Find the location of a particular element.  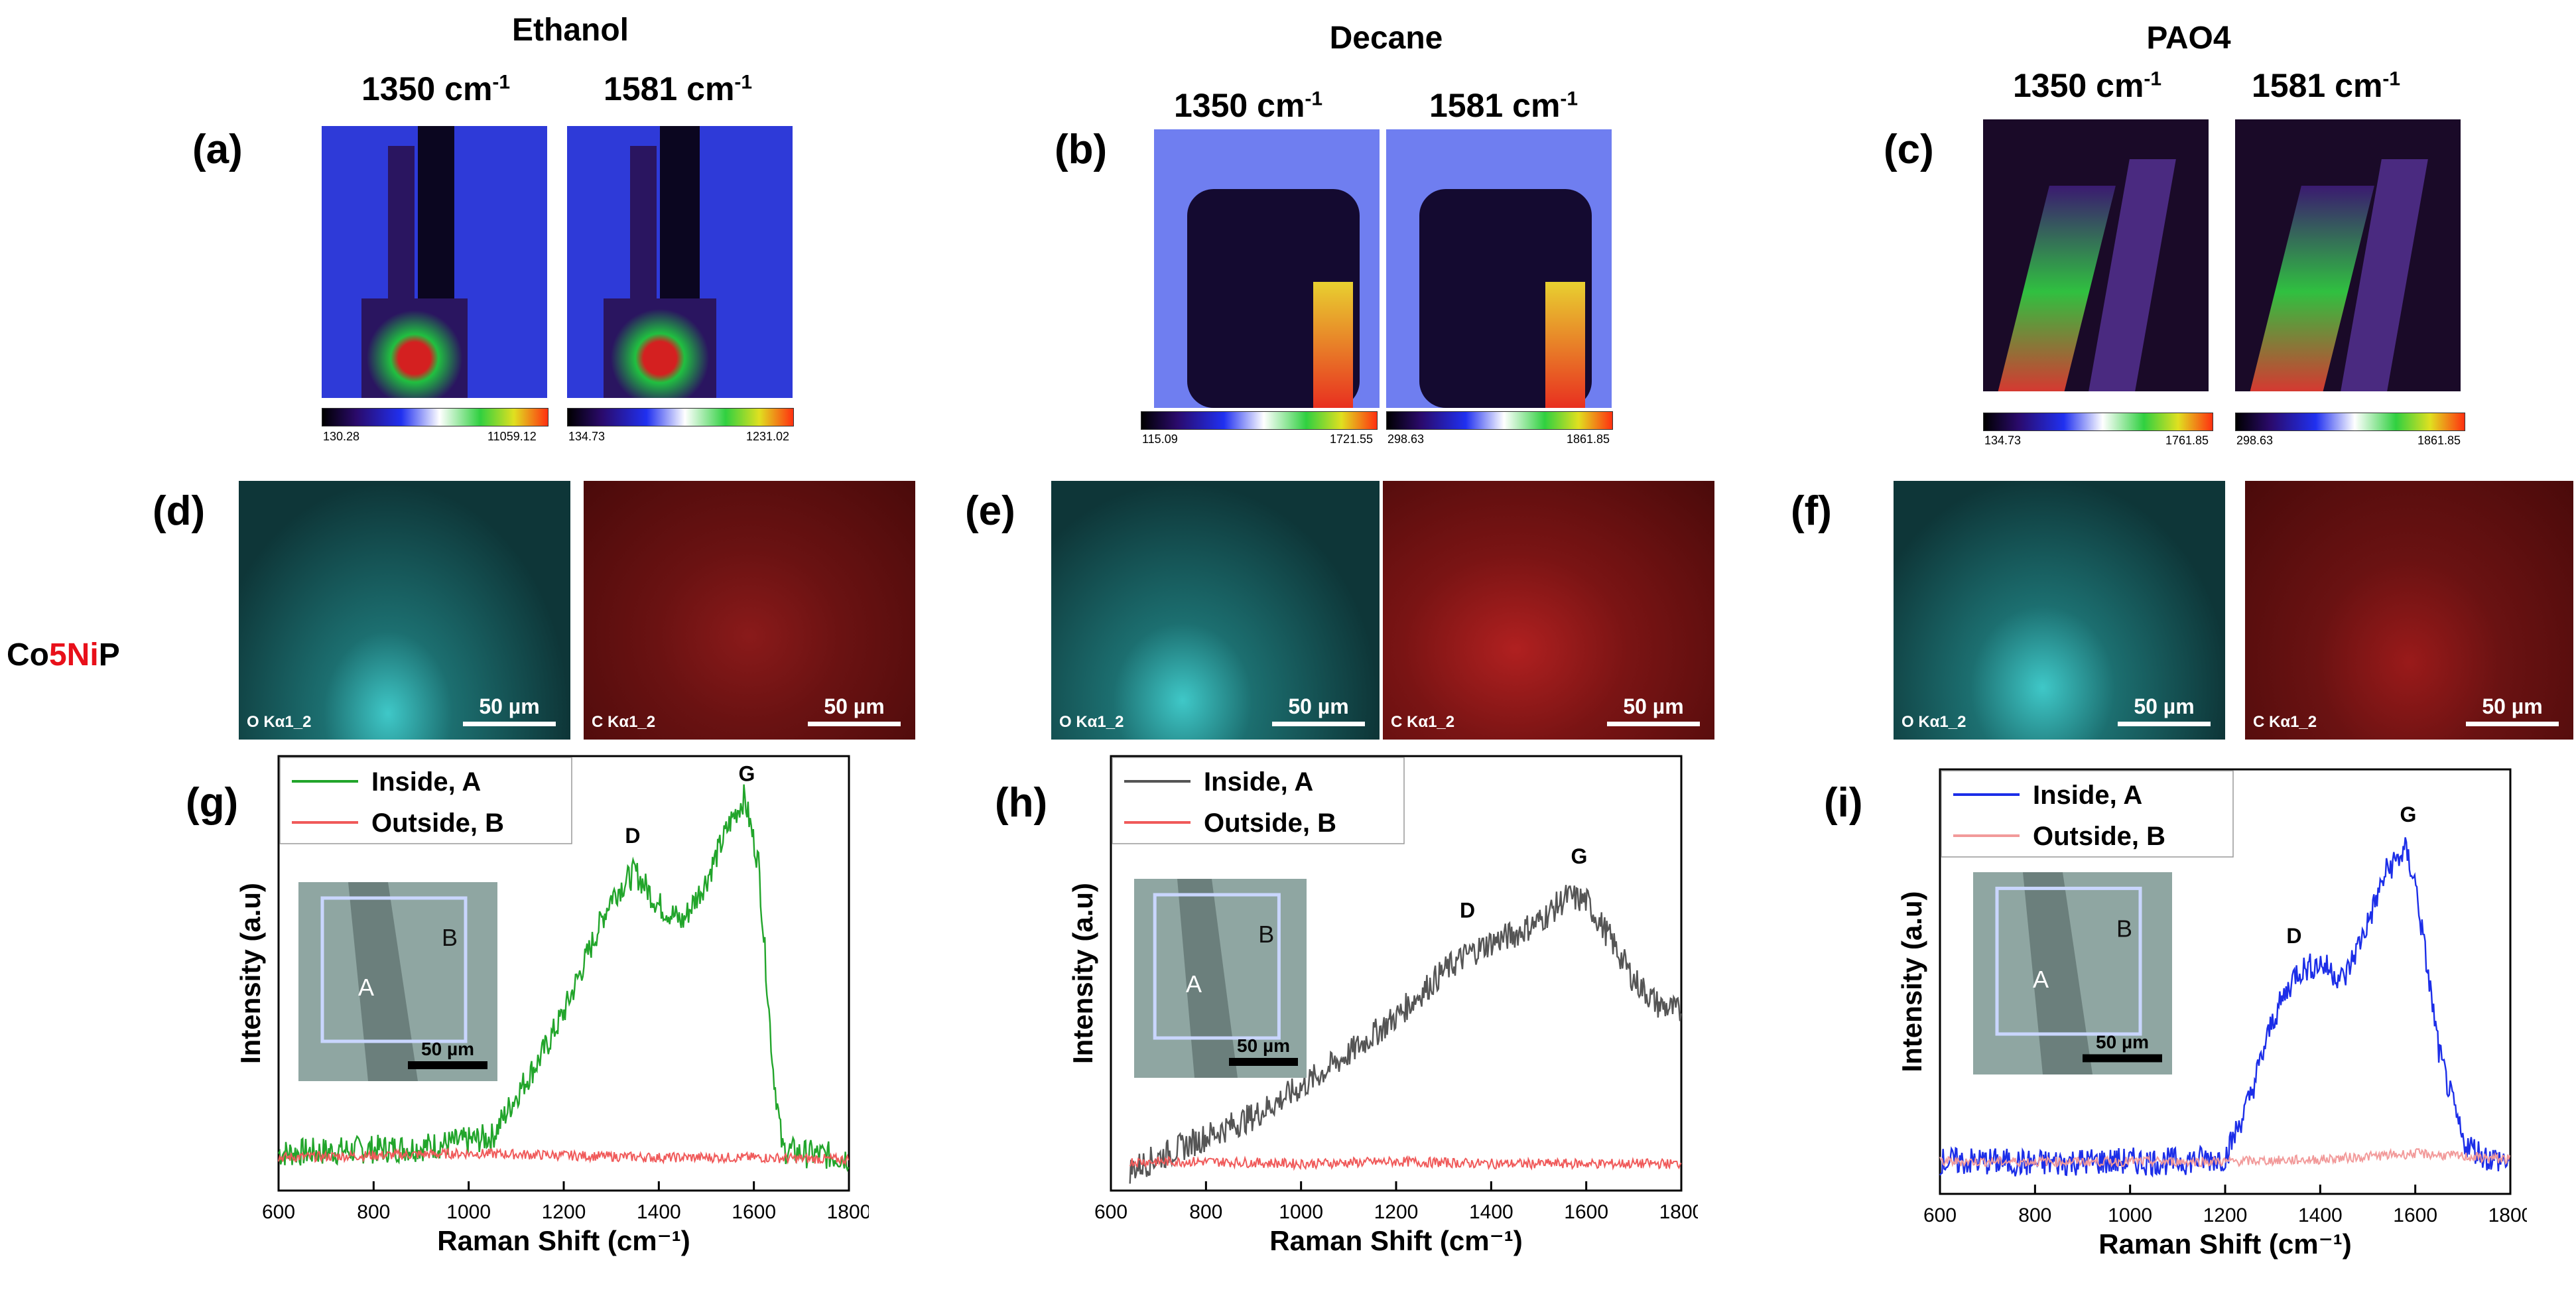

colorbar-b1 is located at coordinates (1260, 420).